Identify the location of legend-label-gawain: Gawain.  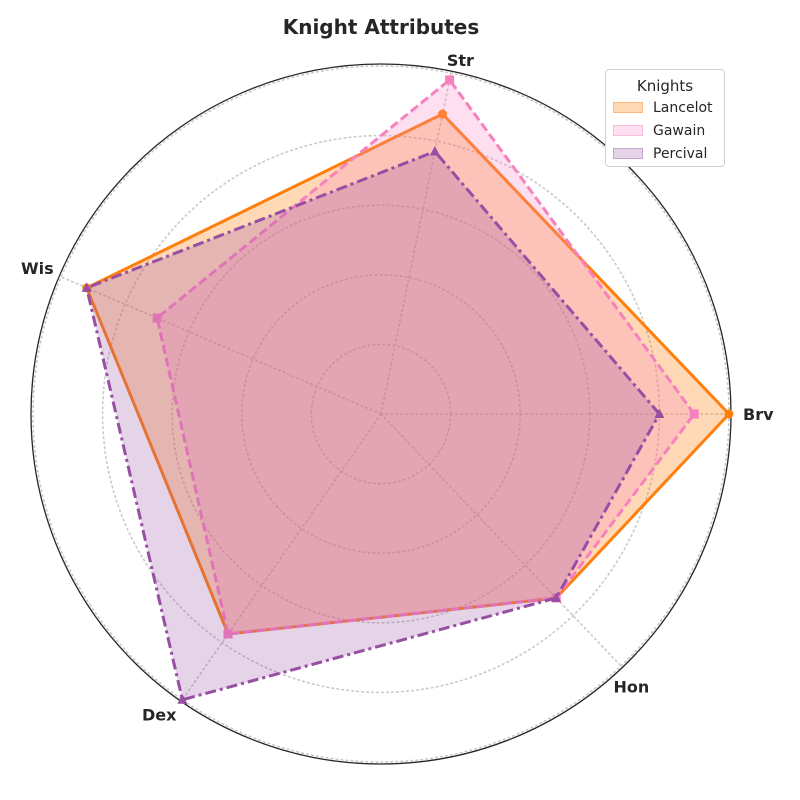
(679, 130).